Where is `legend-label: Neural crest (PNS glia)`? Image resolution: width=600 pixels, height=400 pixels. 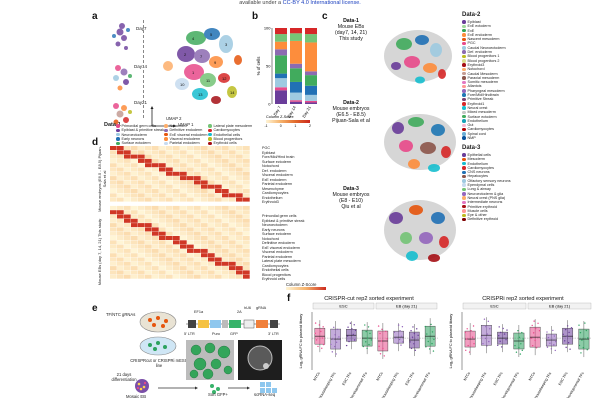
legend-label: Neural crest (PNS glia) is located at coordinates (486, 197).